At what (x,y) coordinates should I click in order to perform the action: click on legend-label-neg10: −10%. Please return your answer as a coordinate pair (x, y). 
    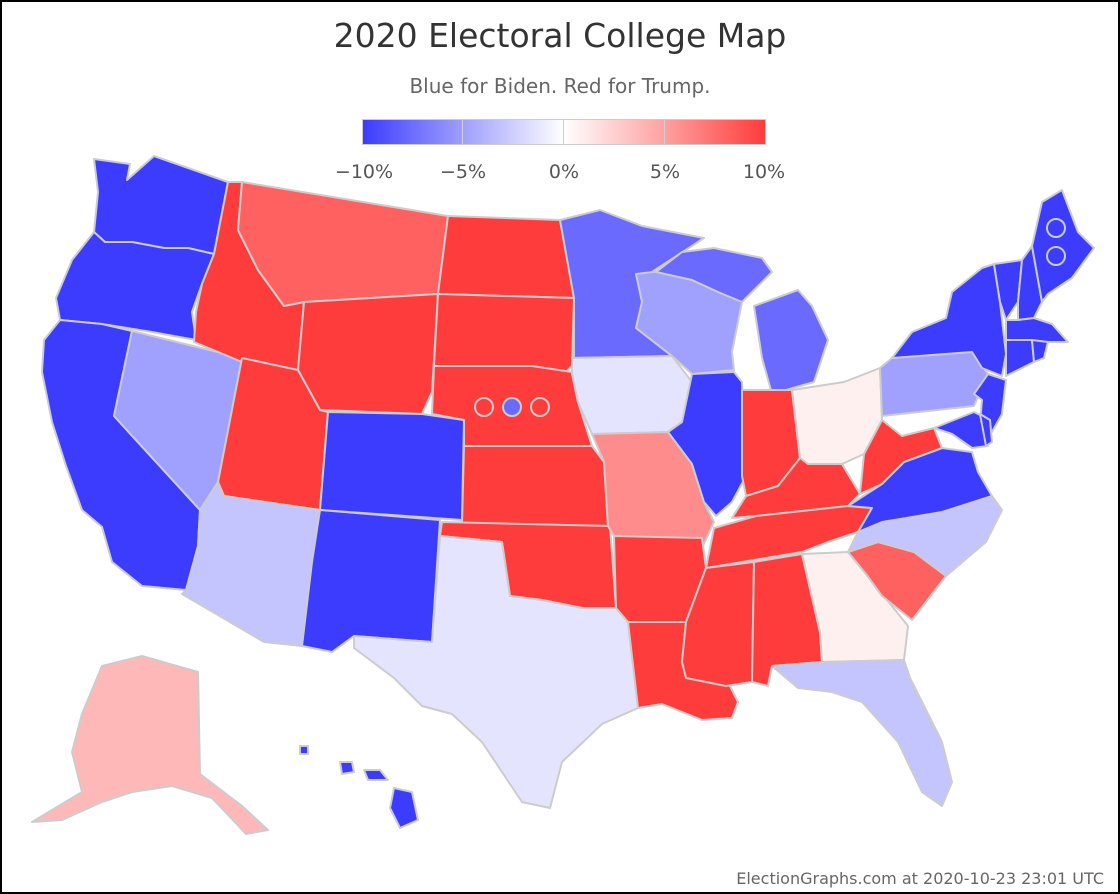
    Looking at the image, I should click on (364, 172).